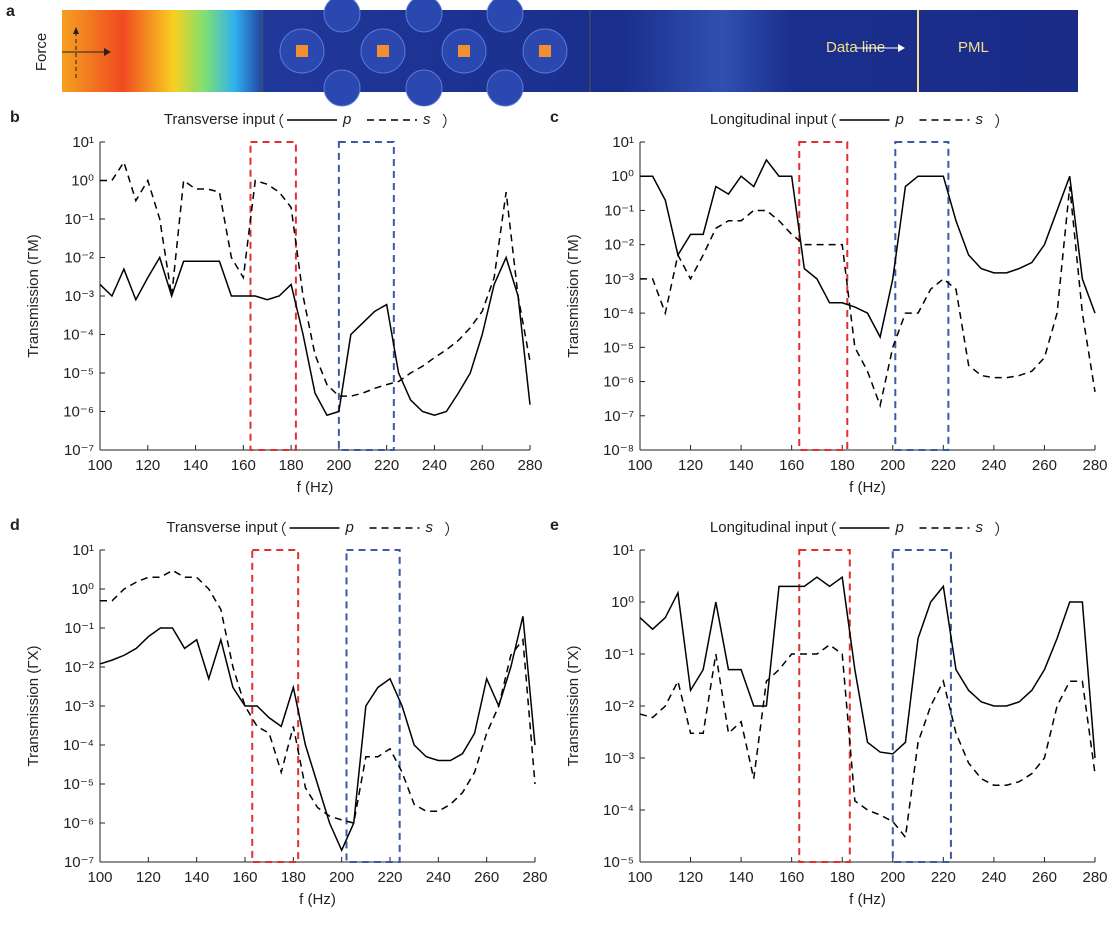 The height and width of the screenshot is (926, 1120). I want to click on pml-label: PML, so click(973, 47).